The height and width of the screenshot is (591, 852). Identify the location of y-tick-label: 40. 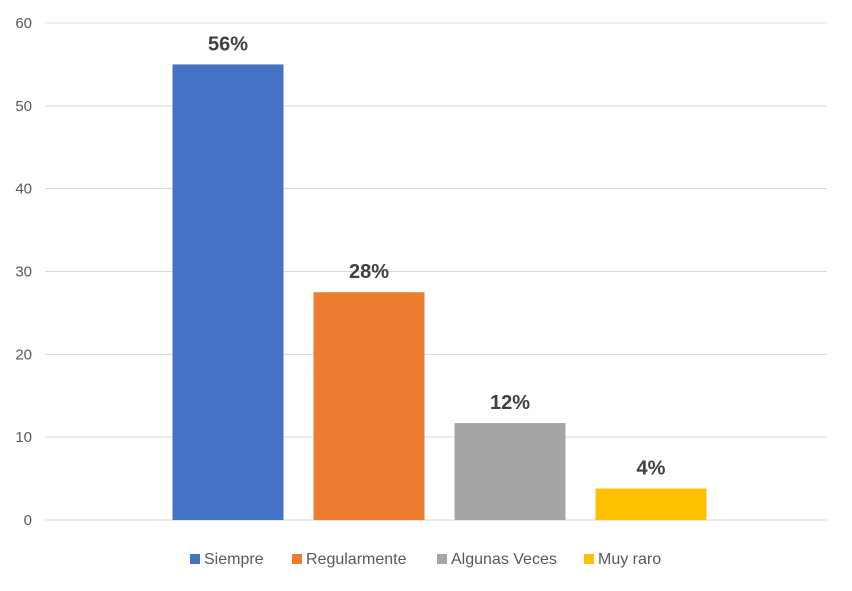
(23, 189).